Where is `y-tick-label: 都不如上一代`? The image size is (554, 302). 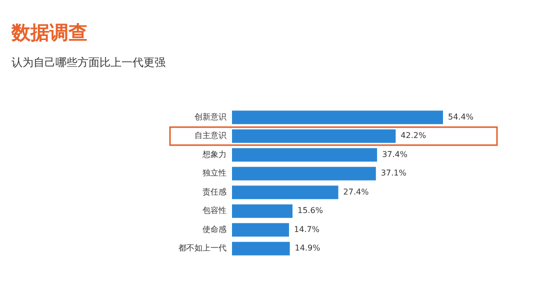 y-tick-label: 都不如上一代 is located at coordinates (202, 248).